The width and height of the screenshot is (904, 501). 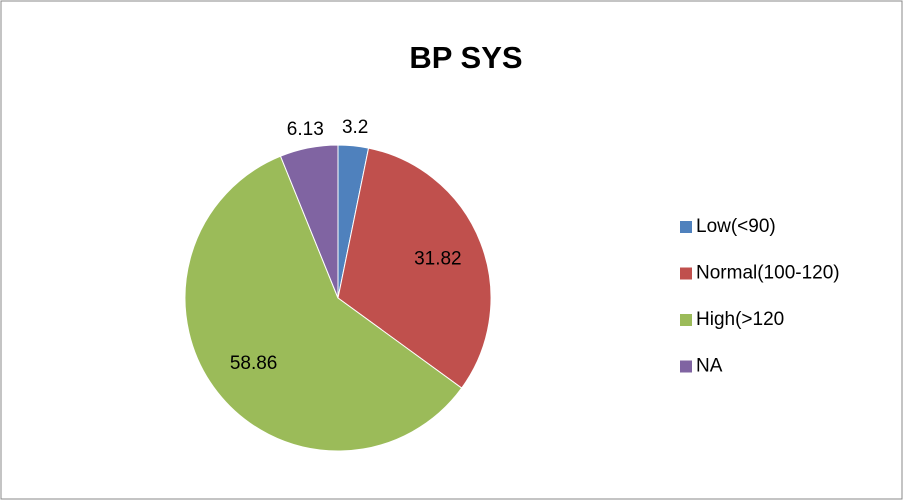 What do you see at coordinates (438, 258) in the screenshot?
I see `data-label: 31.82` at bounding box center [438, 258].